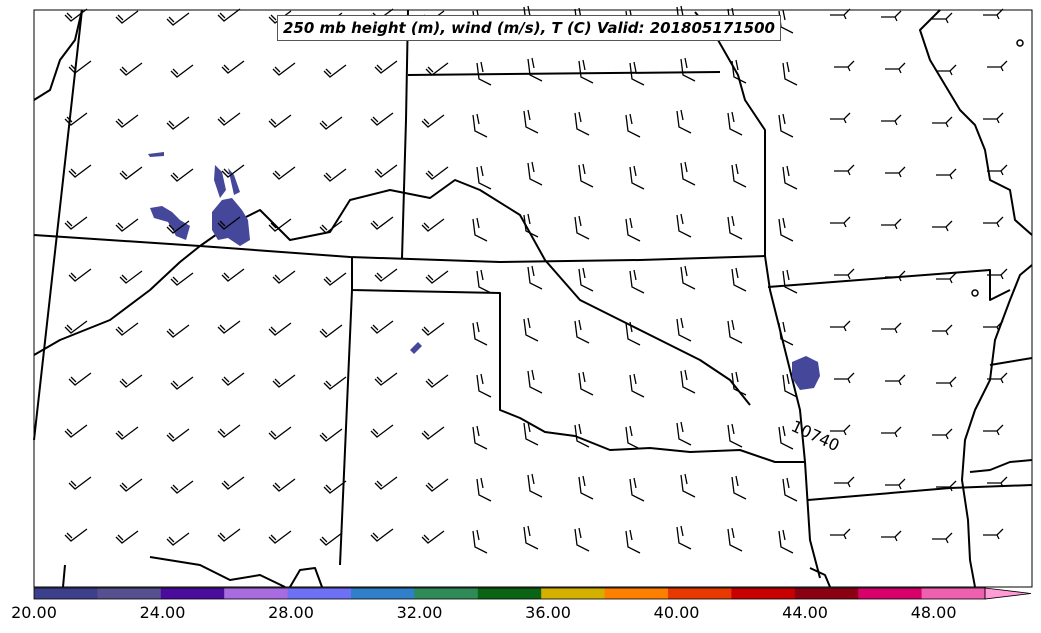 This screenshot has width=1041, height=633. What do you see at coordinates (1008, 593) in the screenshot?
I see `colorbar-extend-arrow` at bounding box center [1008, 593].